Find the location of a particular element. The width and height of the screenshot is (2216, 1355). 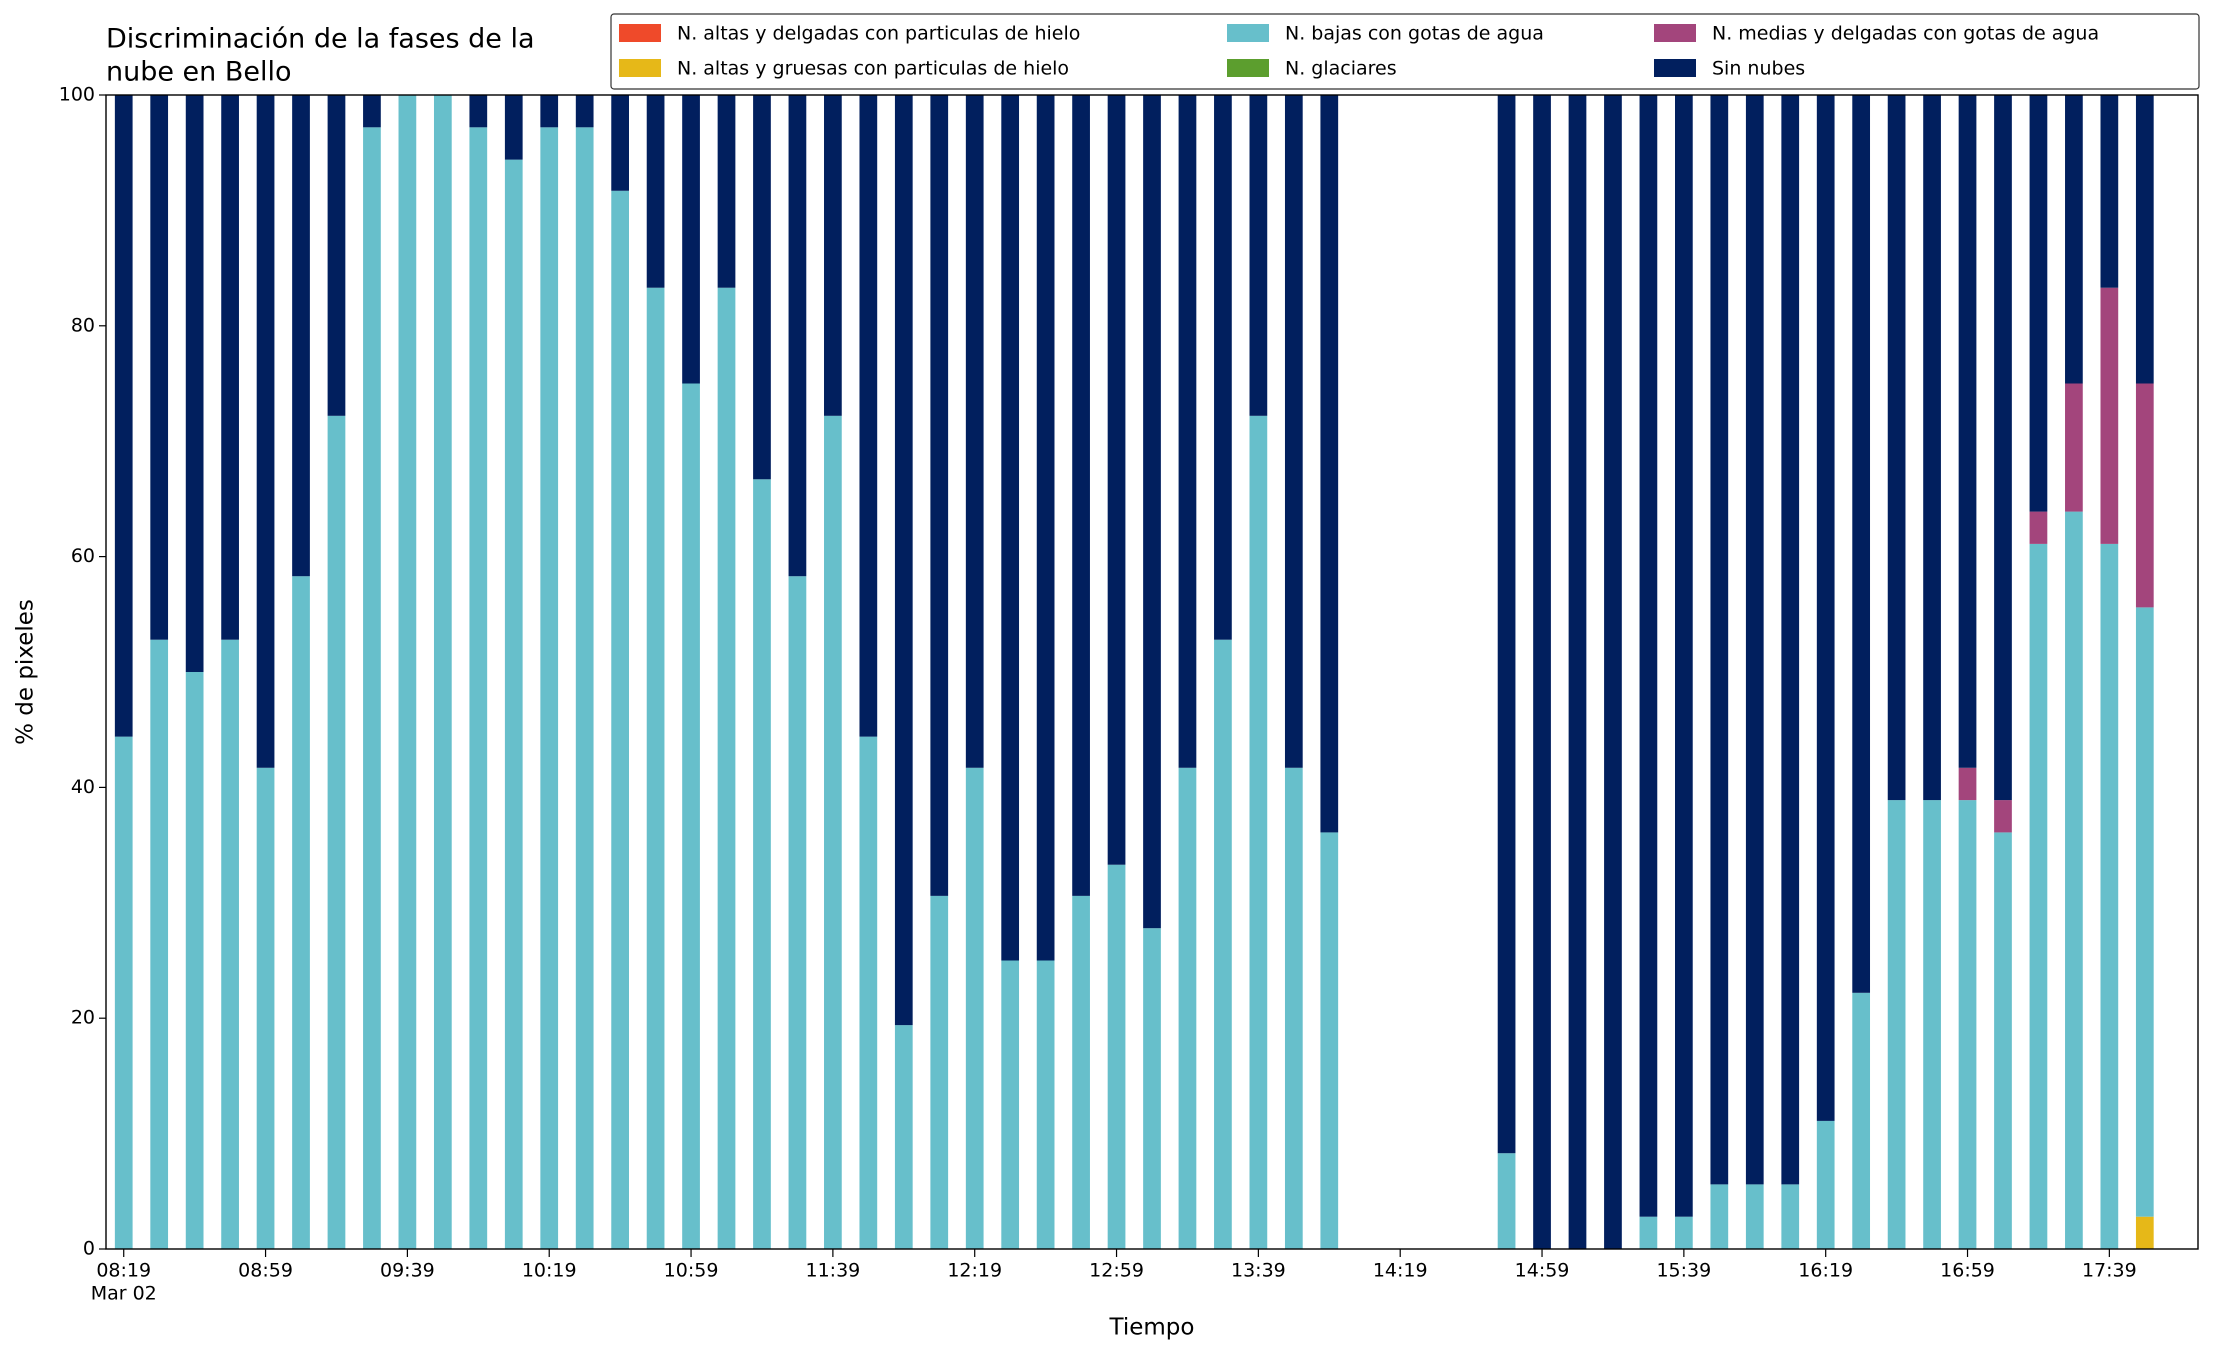

x-tick-label: 17:39 is located at coordinates (2109, 1271).